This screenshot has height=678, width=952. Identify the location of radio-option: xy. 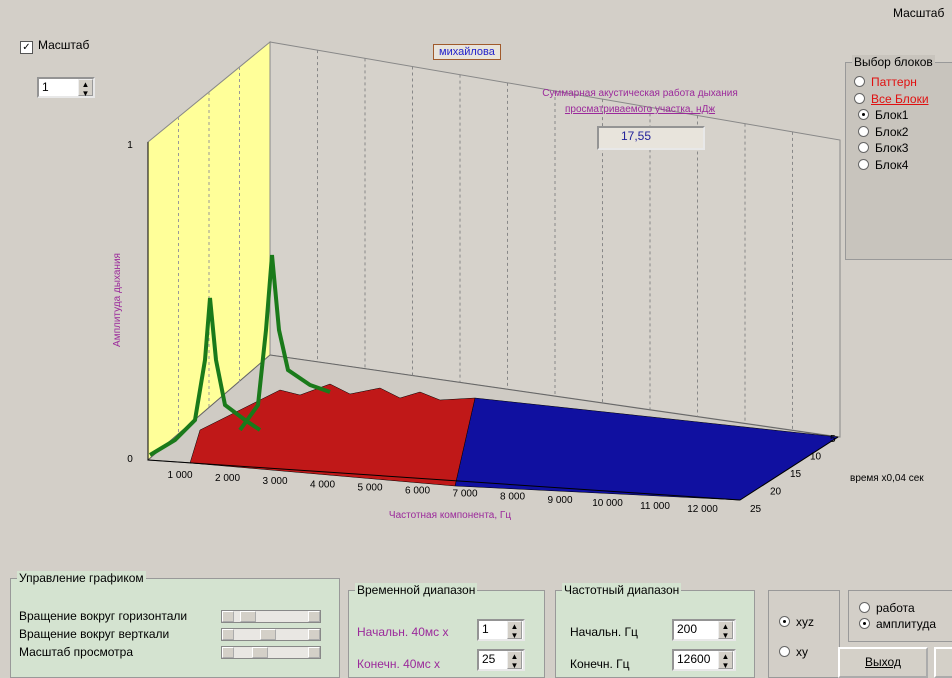
(793, 652).